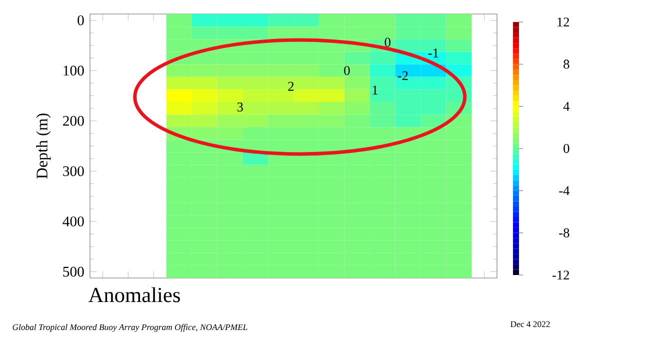 This screenshot has width=652, height=347. What do you see at coordinates (567, 64) in the screenshot?
I see `color-bar-label: 8` at bounding box center [567, 64].